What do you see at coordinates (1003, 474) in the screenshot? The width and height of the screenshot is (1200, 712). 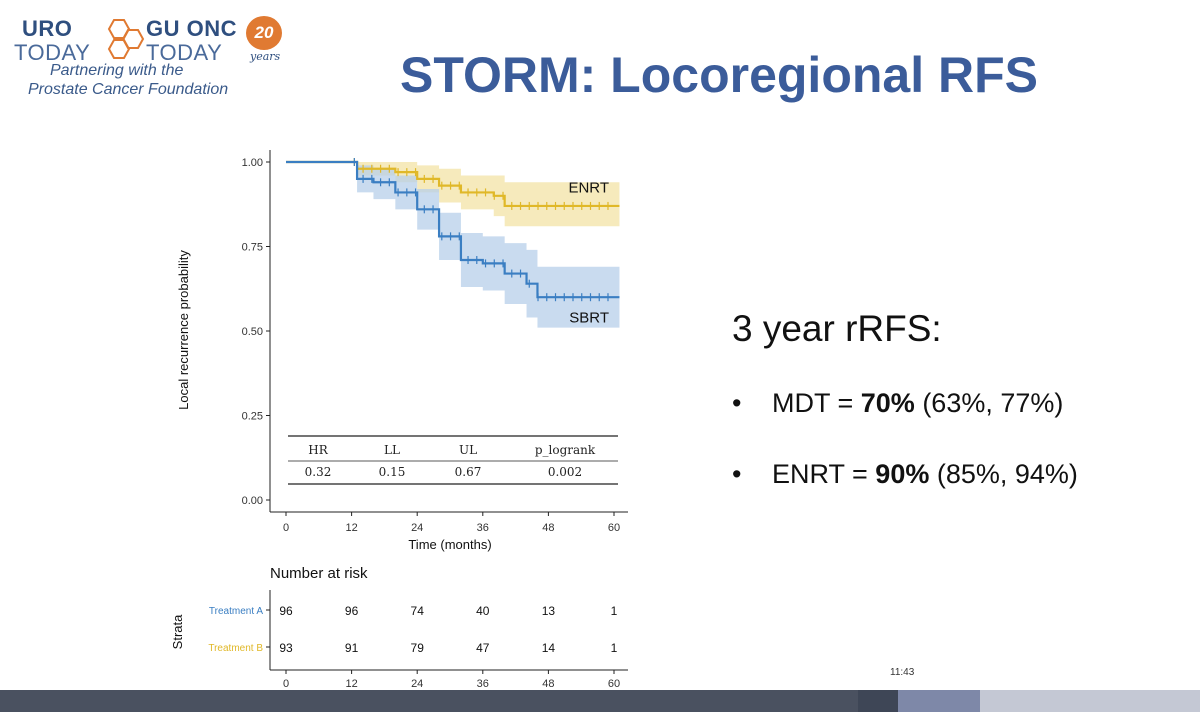 I see `bullet-suffix: (85%, 94%)` at bounding box center [1003, 474].